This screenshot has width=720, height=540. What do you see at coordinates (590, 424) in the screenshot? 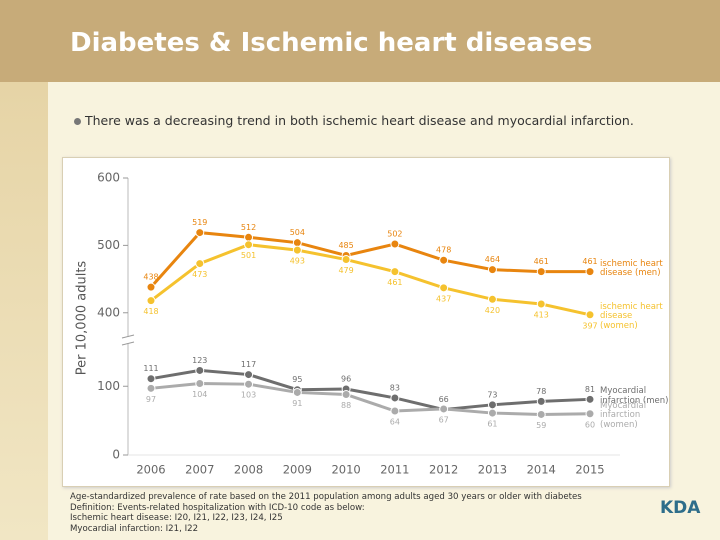
I see `data-label: 60` at bounding box center [590, 424].